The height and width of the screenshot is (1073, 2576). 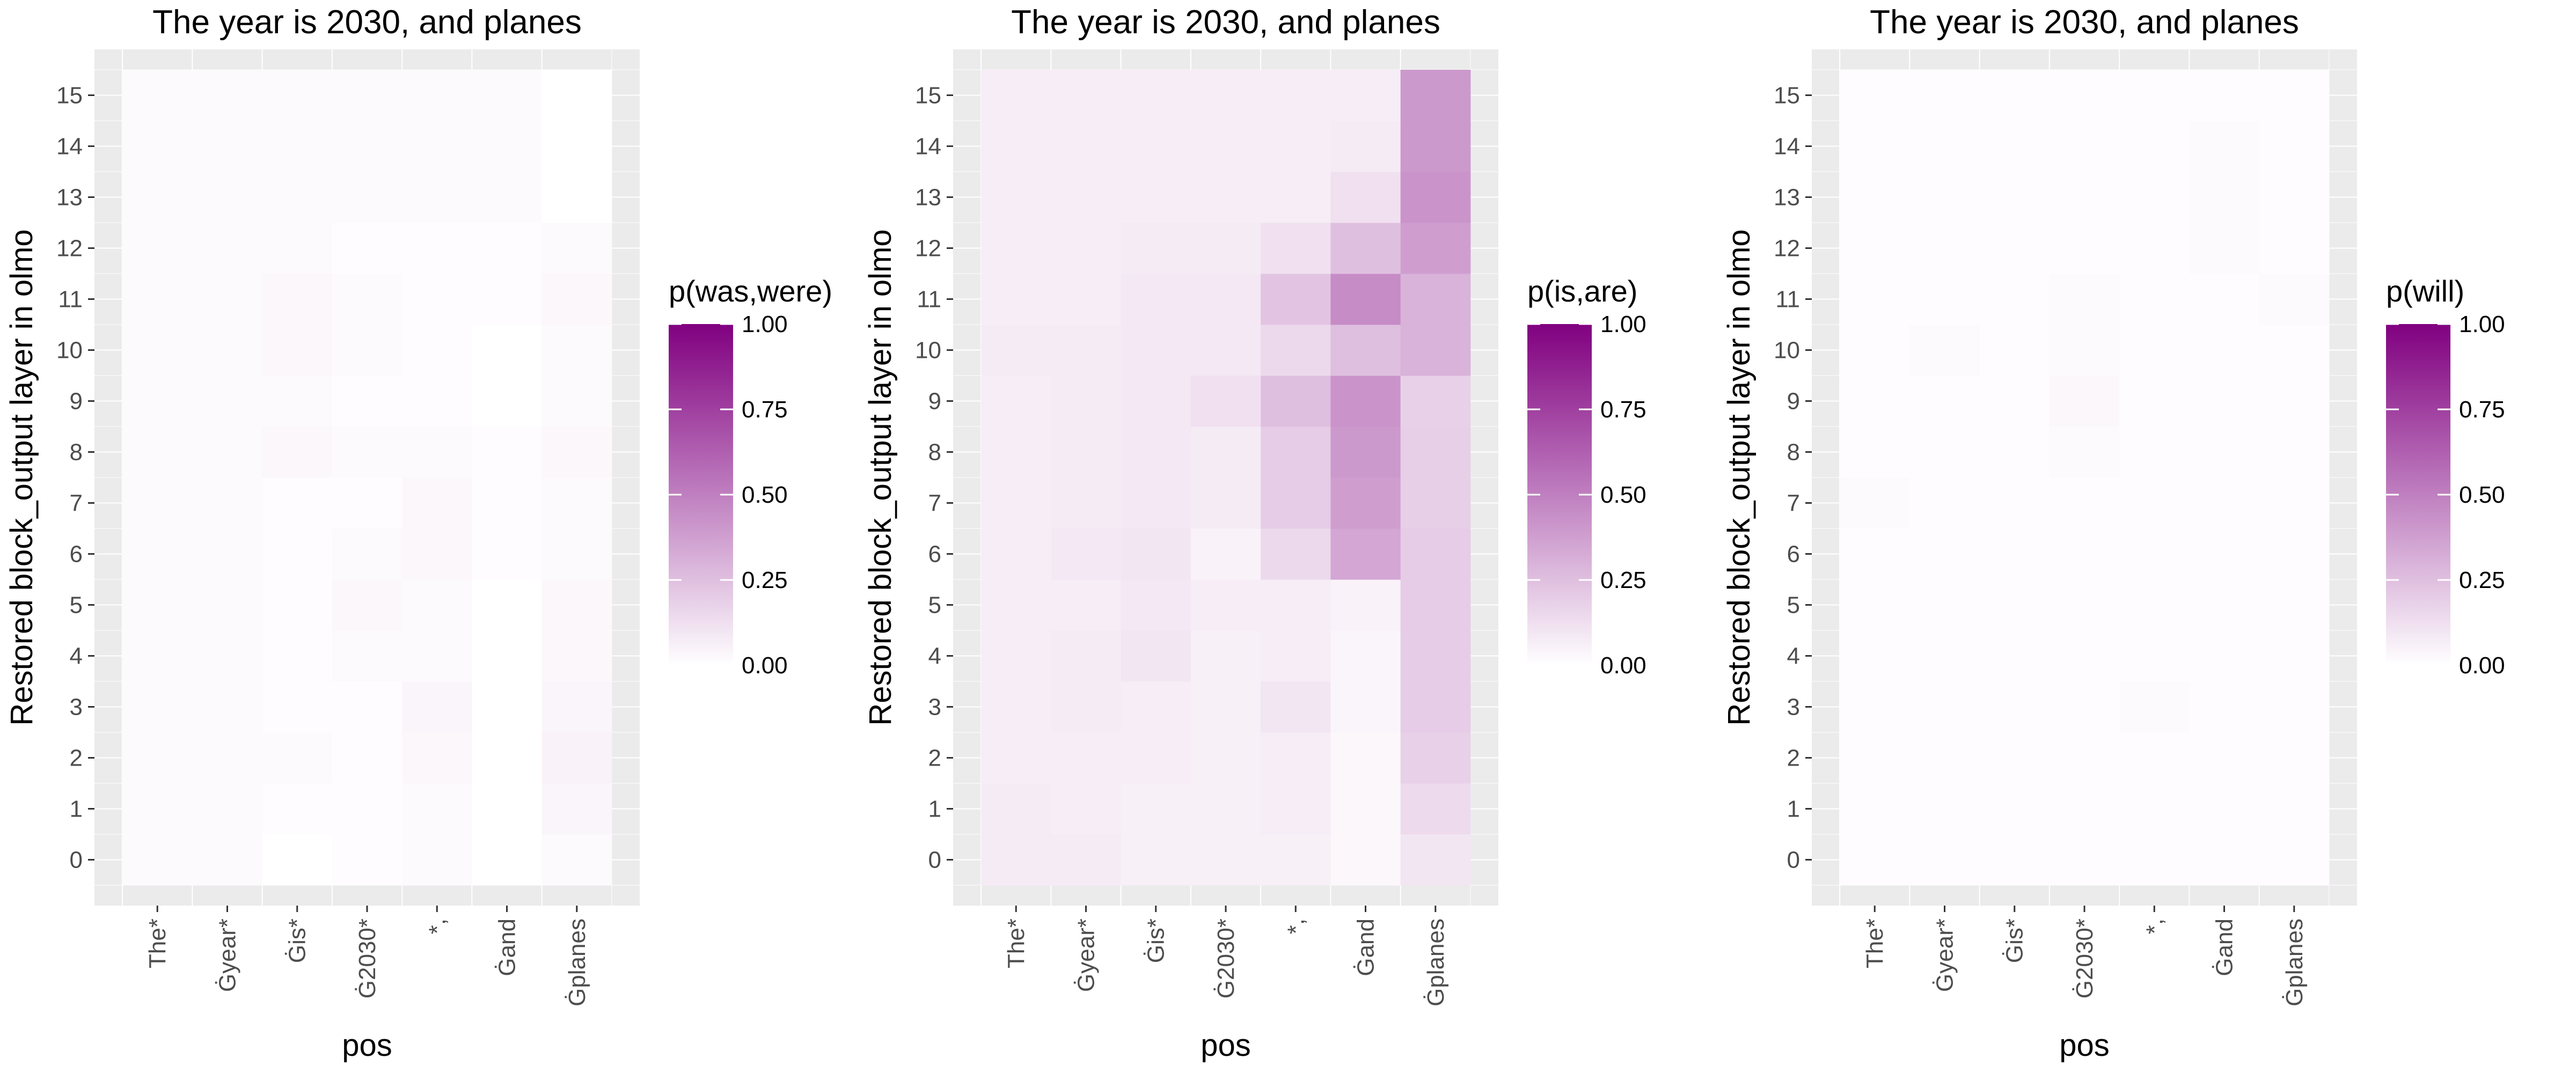 I want to click on x-tick-label: Ġ2030*, so click(x=1226, y=958).